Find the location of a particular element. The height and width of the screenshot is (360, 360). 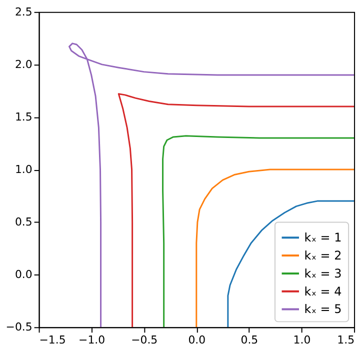

x-tick-label: 1.0 is located at coordinates (302, 340).